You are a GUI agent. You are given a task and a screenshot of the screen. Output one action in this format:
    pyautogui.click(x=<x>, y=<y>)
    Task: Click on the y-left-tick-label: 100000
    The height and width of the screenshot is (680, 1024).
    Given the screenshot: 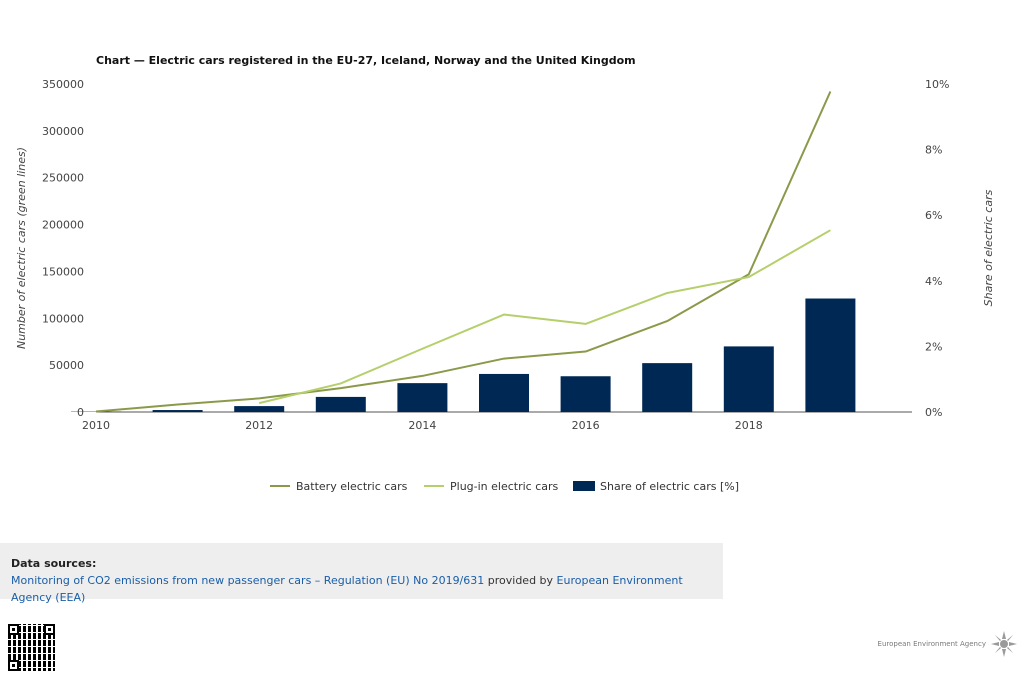 What is the action you would take?
    pyautogui.click(x=63, y=318)
    